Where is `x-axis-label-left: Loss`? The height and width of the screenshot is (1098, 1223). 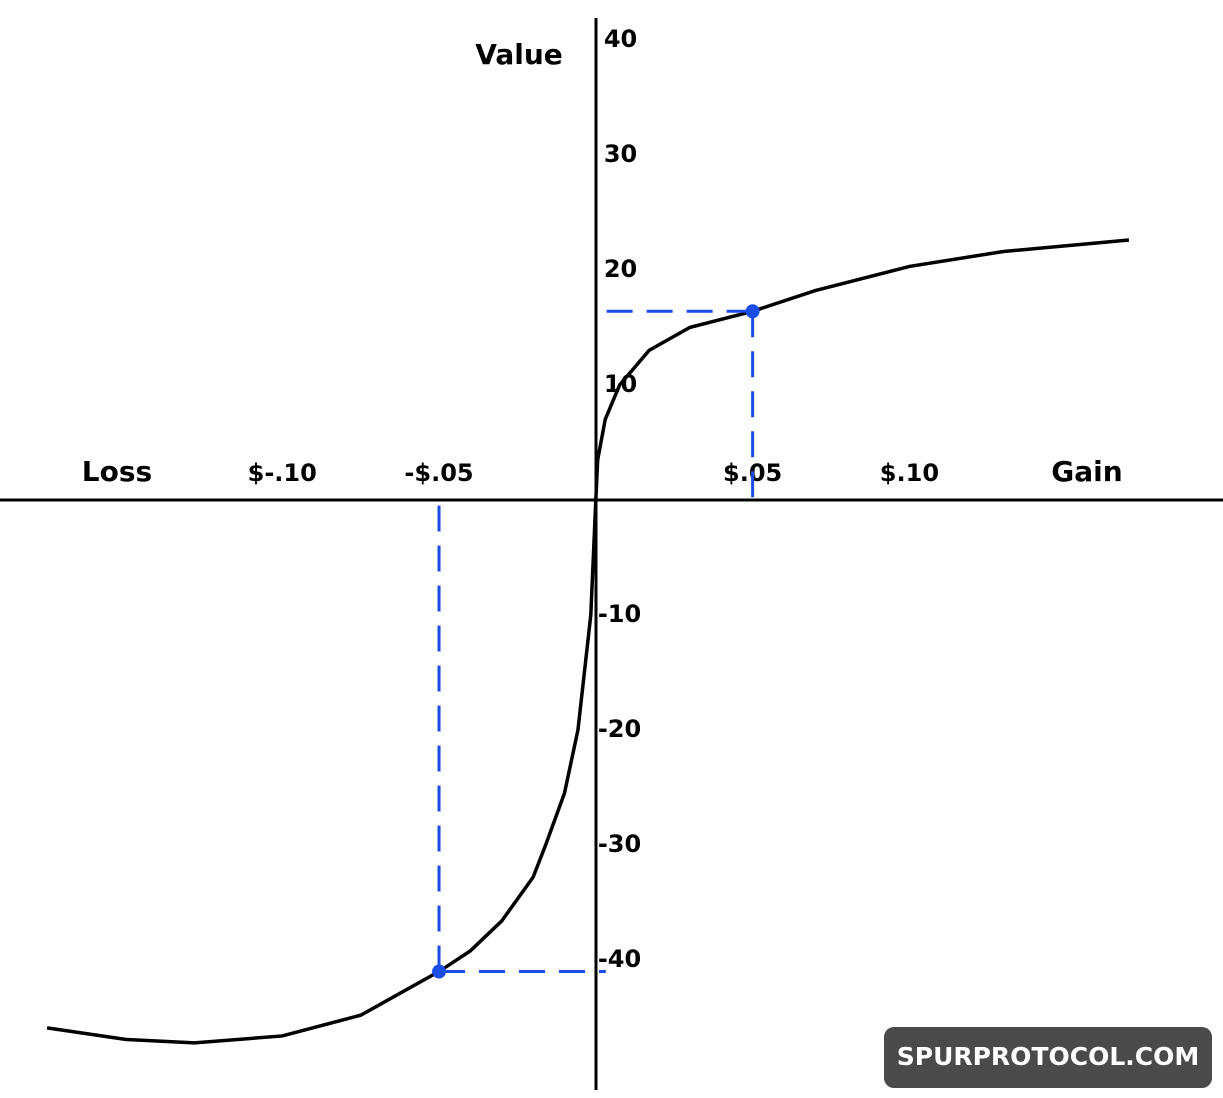
x-axis-label-left: Loss is located at coordinates (117, 471).